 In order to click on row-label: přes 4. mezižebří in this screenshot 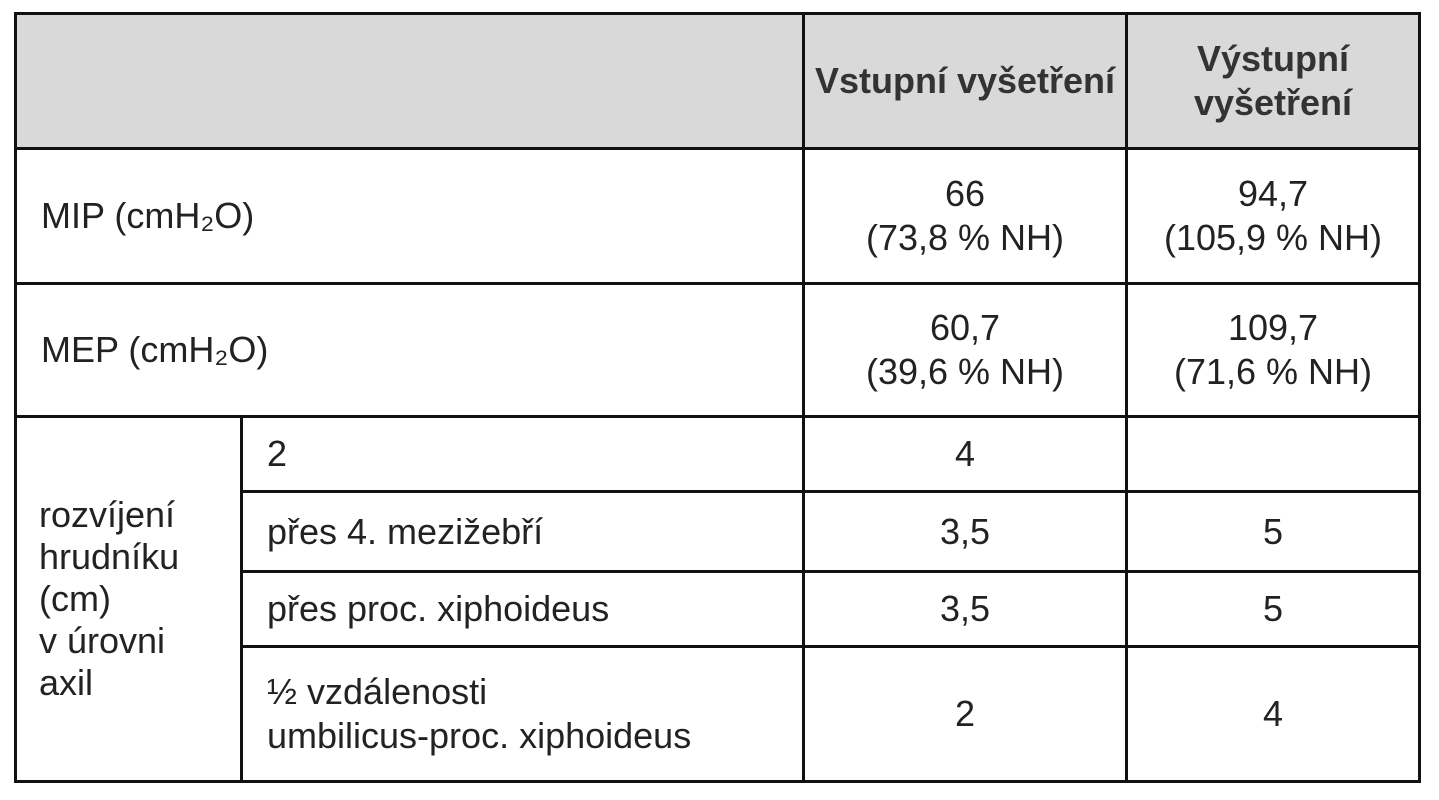, I will do `click(522, 531)`.